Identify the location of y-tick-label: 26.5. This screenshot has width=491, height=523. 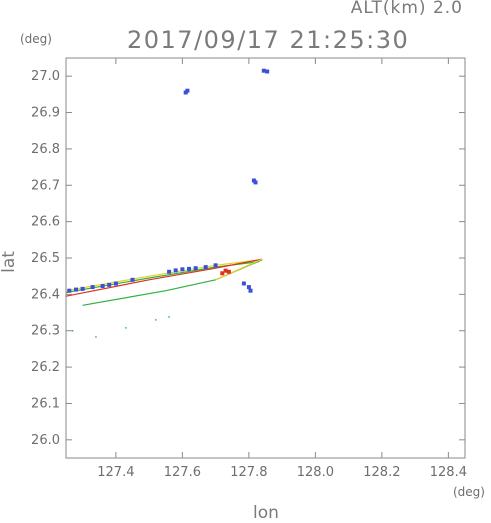
(45, 258).